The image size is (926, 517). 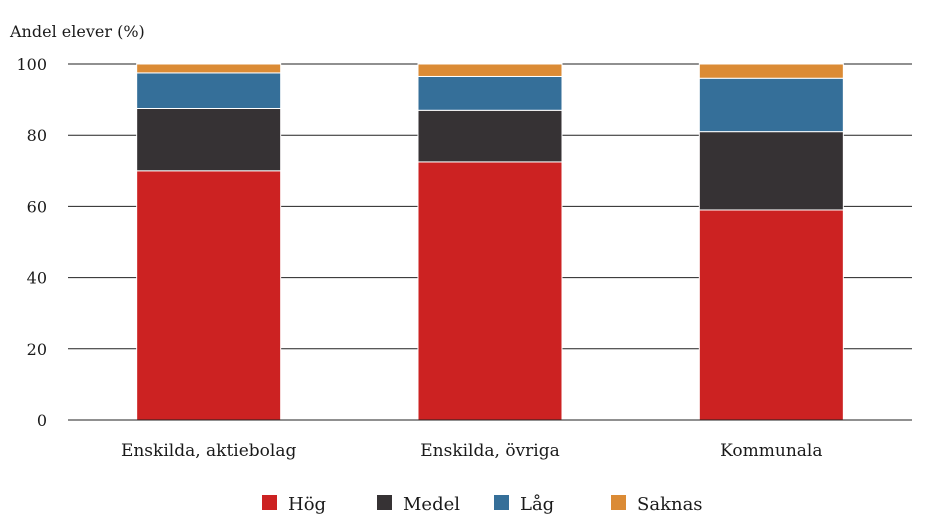 What do you see at coordinates (37, 278) in the screenshot?
I see `y-tick-label: 40` at bounding box center [37, 278].